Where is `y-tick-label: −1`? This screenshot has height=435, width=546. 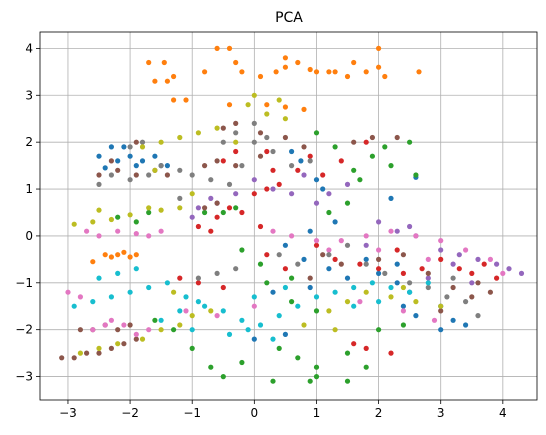
y-tick-label: −1 is located at coordinates (24, 283).